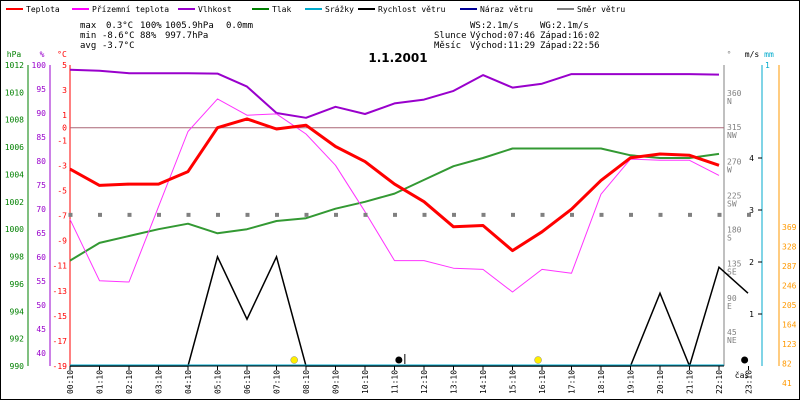 Image resolution: width=800 pixels, height=400 pixels. What do you see at coordinates (732, 272) in the screenshot?
I see `direction-cardinal-label: SE` at bounding box center [732, 272].